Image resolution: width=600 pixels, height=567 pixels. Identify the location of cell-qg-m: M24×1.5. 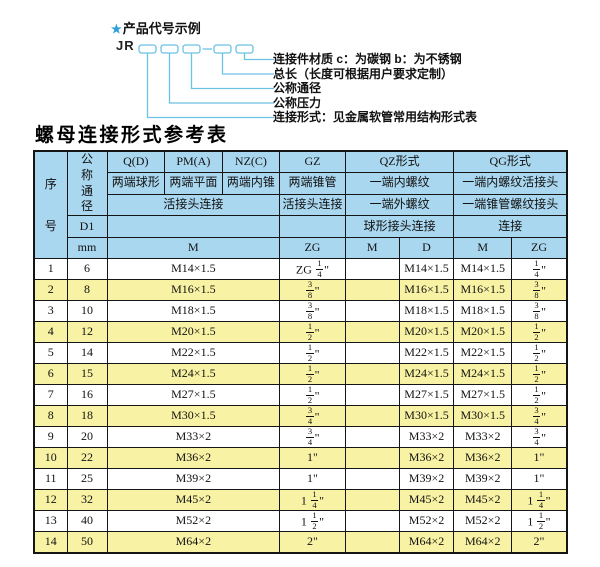
(483, 374).